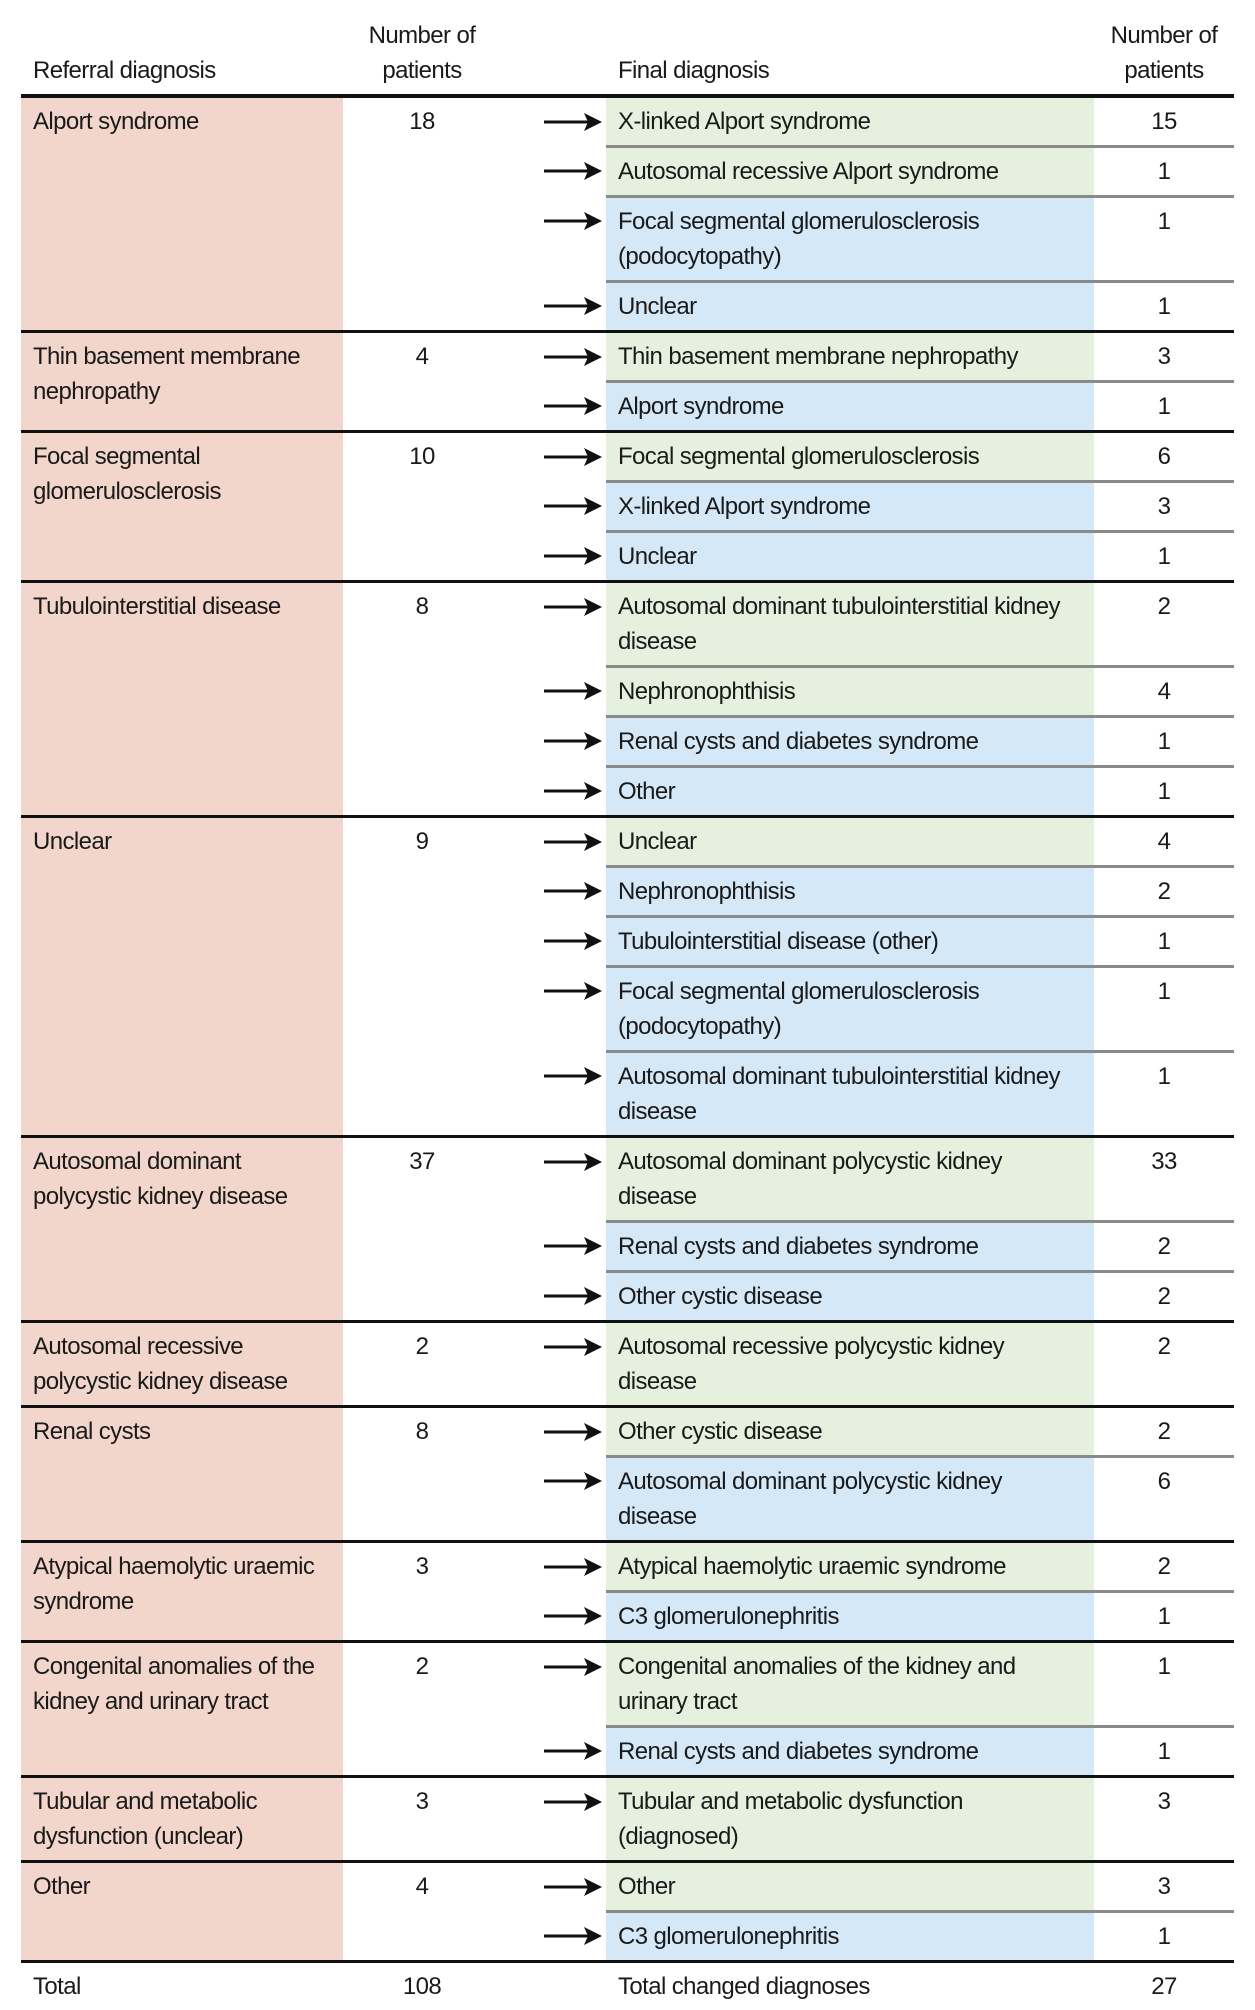  Describe the element at coordinates (850, 1617) in the screenshot. I see `final-diagnosis: C3 glomerulonephritis` at that location.